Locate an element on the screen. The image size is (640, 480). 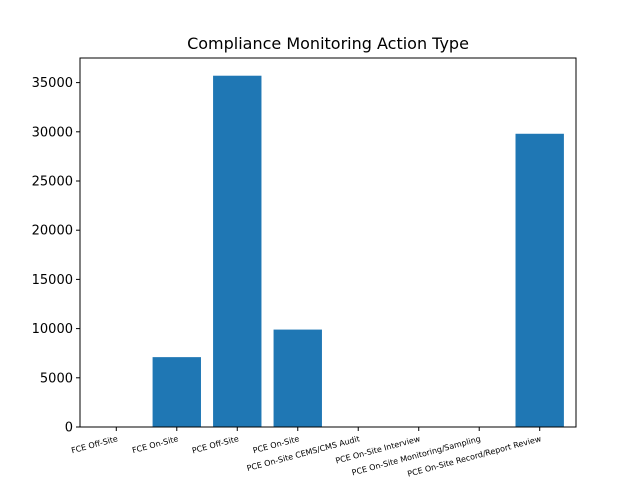
y-tick-label-5: 25000 is located at coordinates (52, 182).